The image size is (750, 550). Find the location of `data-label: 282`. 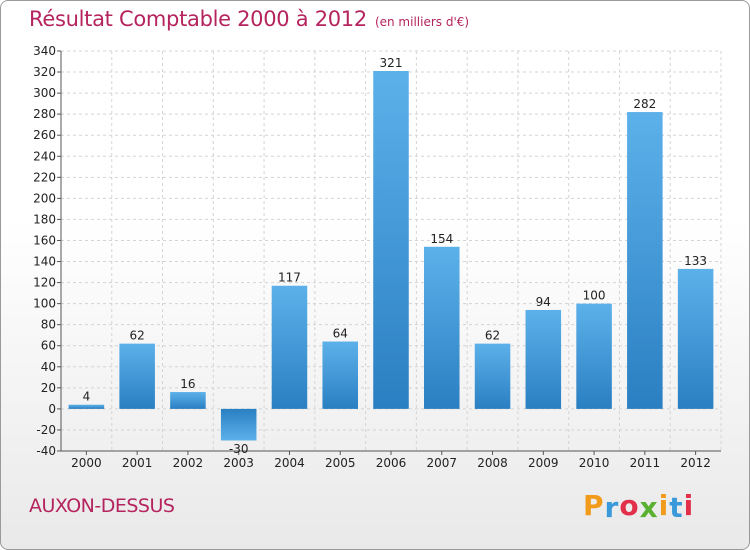

data-label: 282 is located at coordinates (644, 104).